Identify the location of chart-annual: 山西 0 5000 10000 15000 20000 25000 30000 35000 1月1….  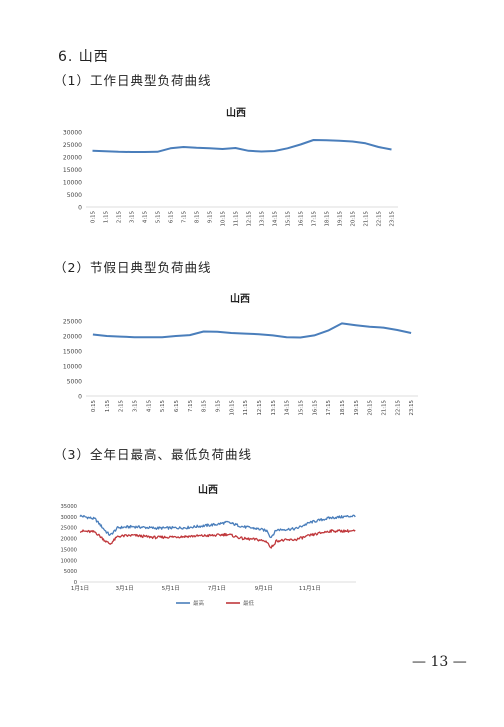
(209, 544).